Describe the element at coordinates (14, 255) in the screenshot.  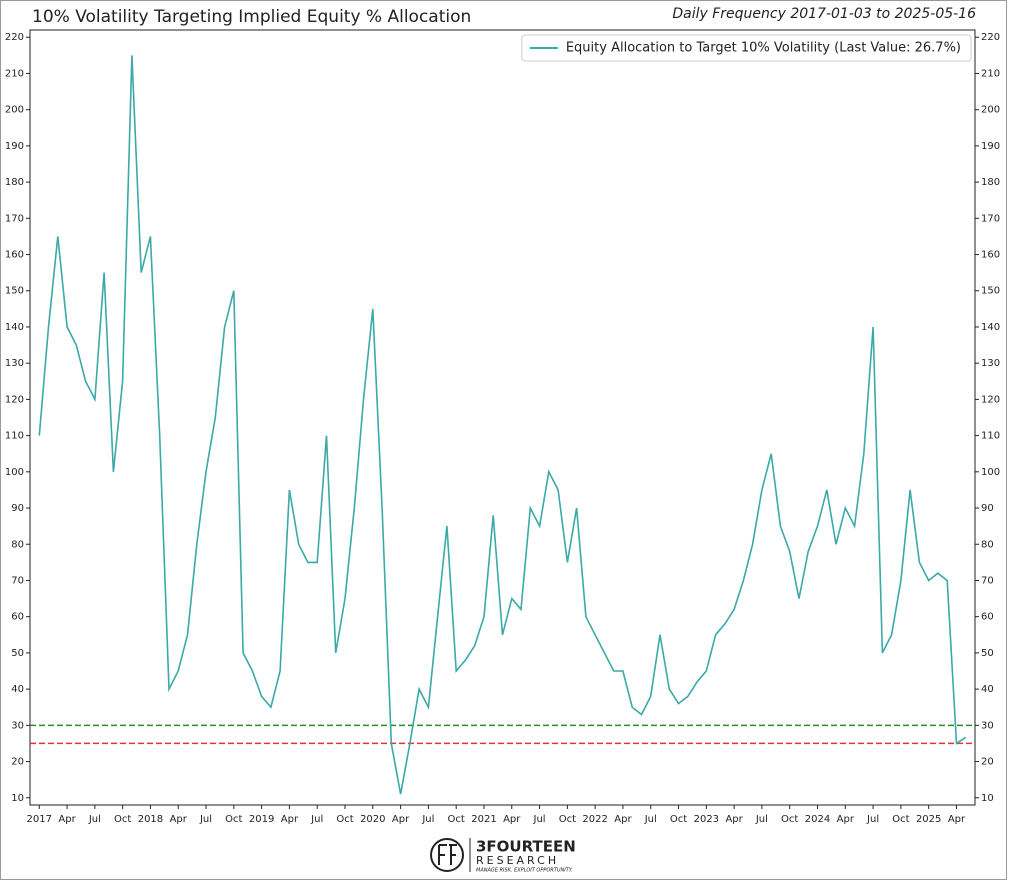
I see `y-tick-label: 160` at that location.